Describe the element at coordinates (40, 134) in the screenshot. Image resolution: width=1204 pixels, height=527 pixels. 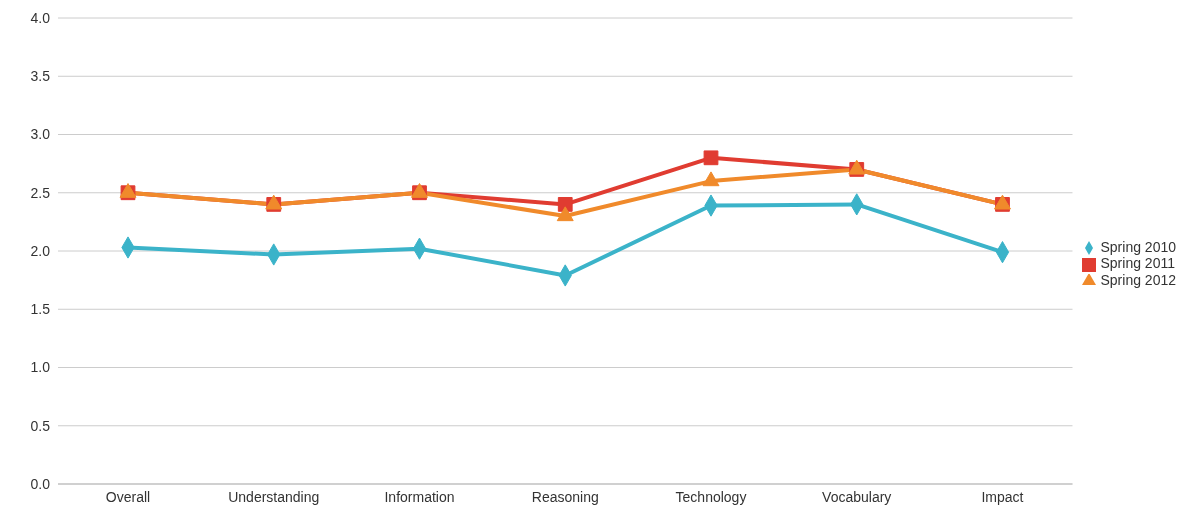
I see `y-tick-label: 3.0` at that location.